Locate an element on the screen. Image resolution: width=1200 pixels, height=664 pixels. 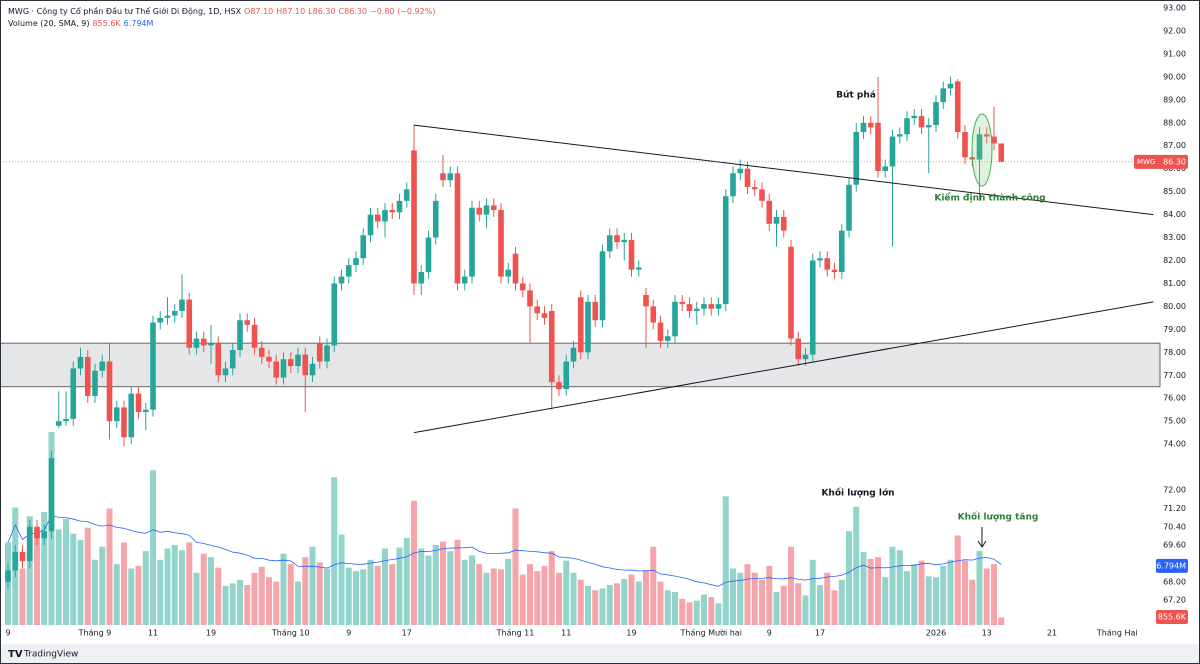
ohlc: O87.10 is located at coordinates (259, 11).